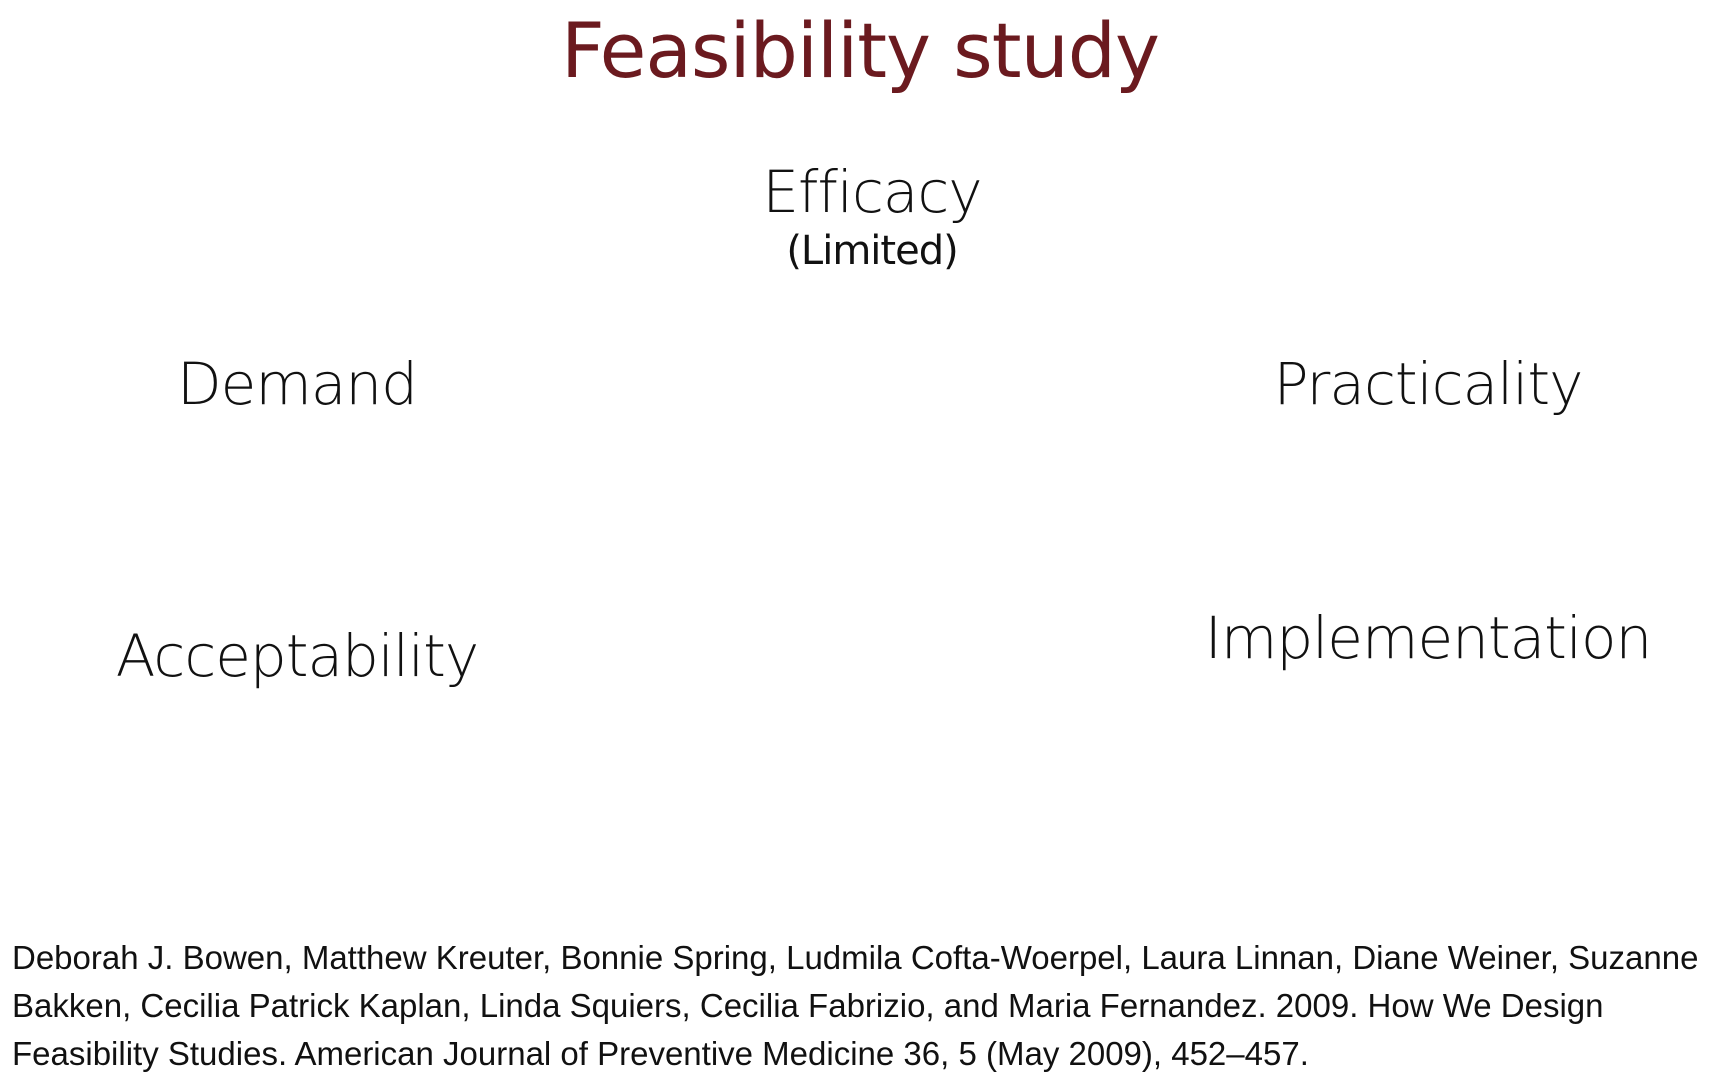  I want to click on term-implementation: Implementation, so click(1428, 638).